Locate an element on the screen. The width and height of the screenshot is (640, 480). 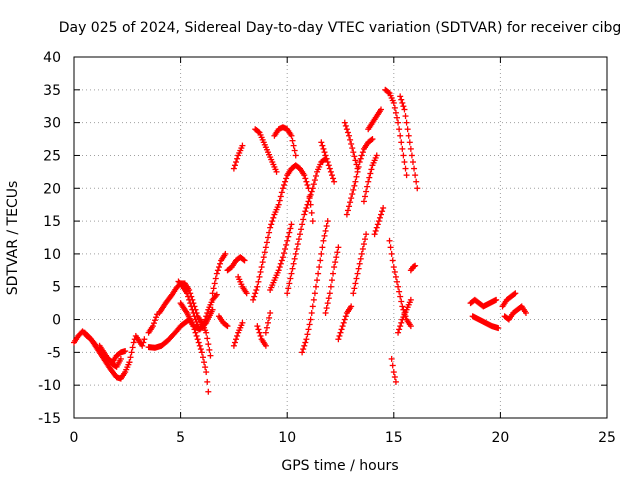
y-tick-label: 40 is located at coordinates (52, 58).